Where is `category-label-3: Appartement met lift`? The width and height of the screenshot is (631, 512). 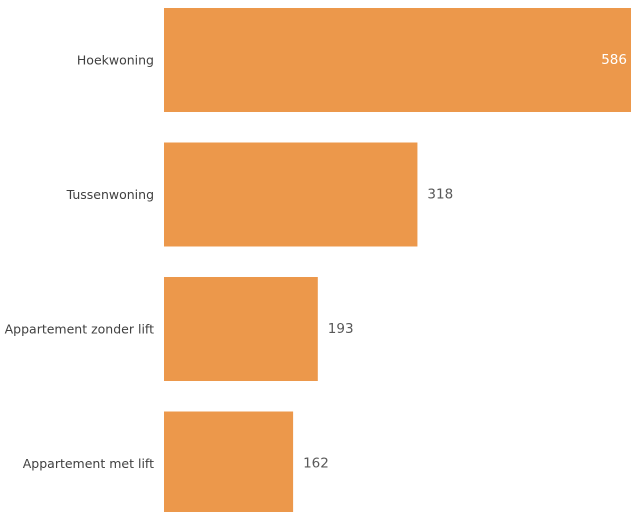 category-label-3: Appartement met lift is located at coordinates (88, 463).